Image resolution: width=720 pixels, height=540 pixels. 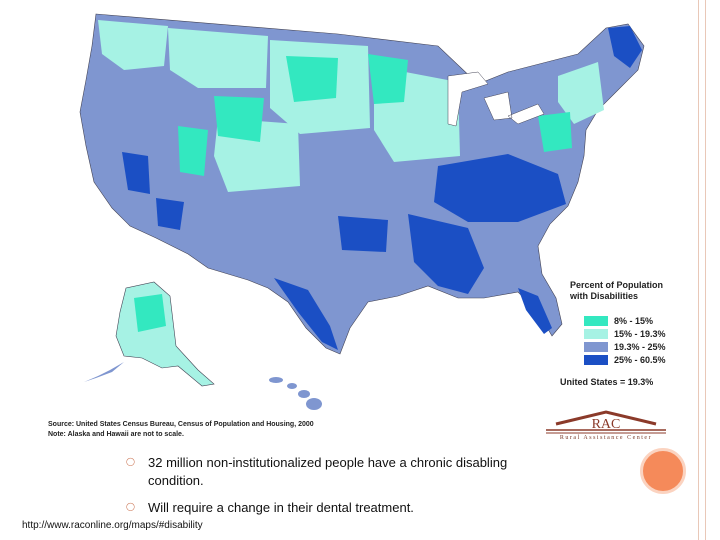 What do you see at coordinates (702, 270) in the screenshot?
I see `slide-border-rule` at bounding box center [702, 270].